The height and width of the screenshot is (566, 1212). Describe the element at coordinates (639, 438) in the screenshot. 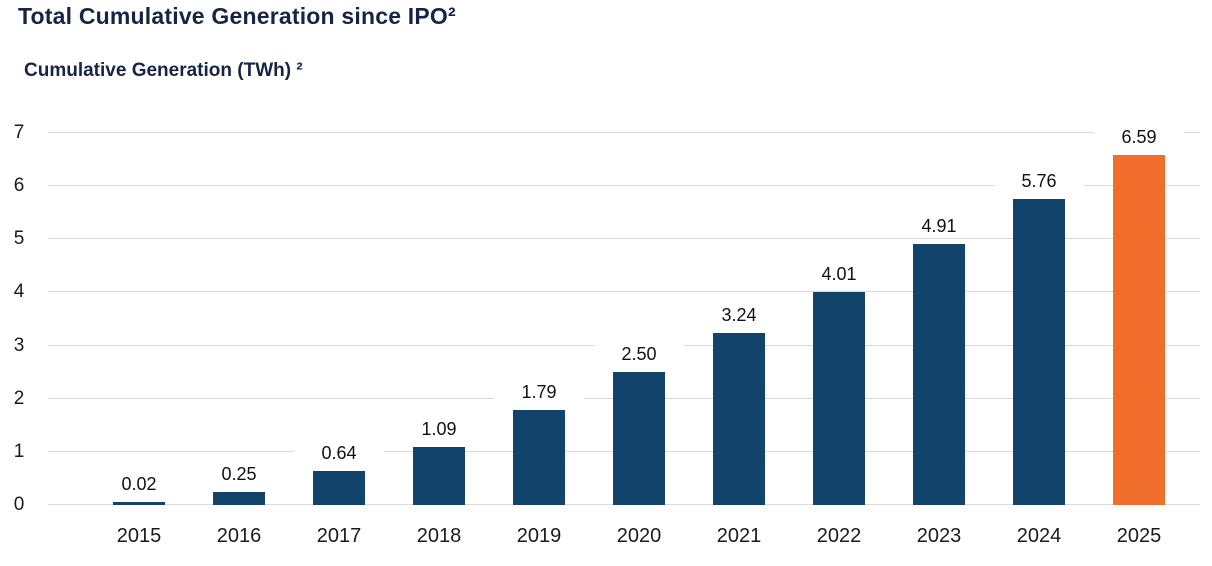

I see `bar-2020` at that location.